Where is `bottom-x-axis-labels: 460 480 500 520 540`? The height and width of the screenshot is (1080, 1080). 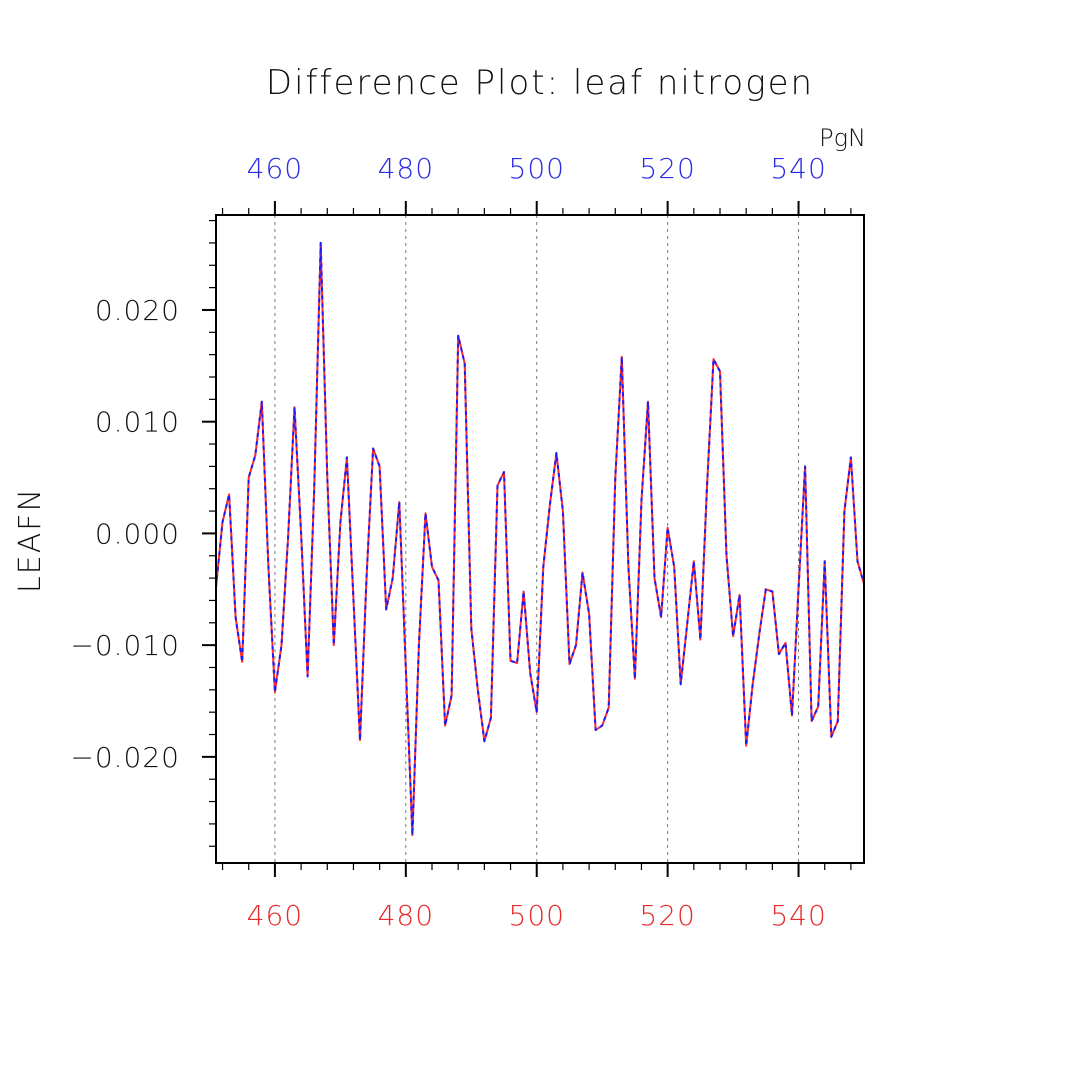
bottom-x-axis-labels: 460 480 500 520 540 is located at coordinates (536, 915).